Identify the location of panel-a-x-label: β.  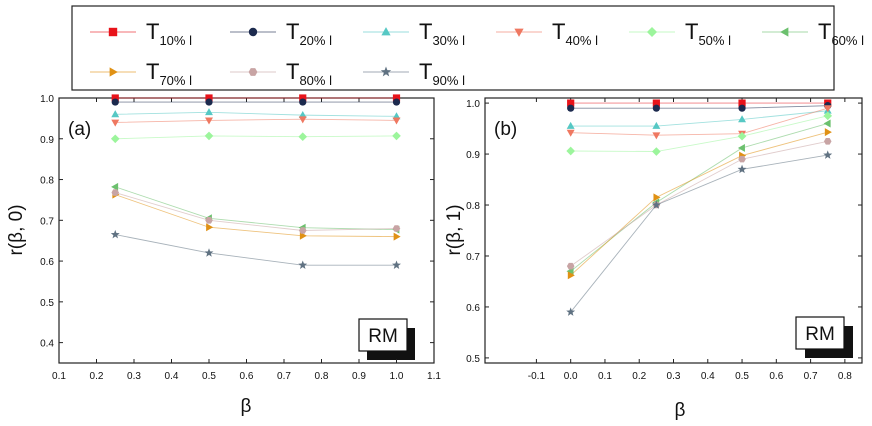
(246, 406).